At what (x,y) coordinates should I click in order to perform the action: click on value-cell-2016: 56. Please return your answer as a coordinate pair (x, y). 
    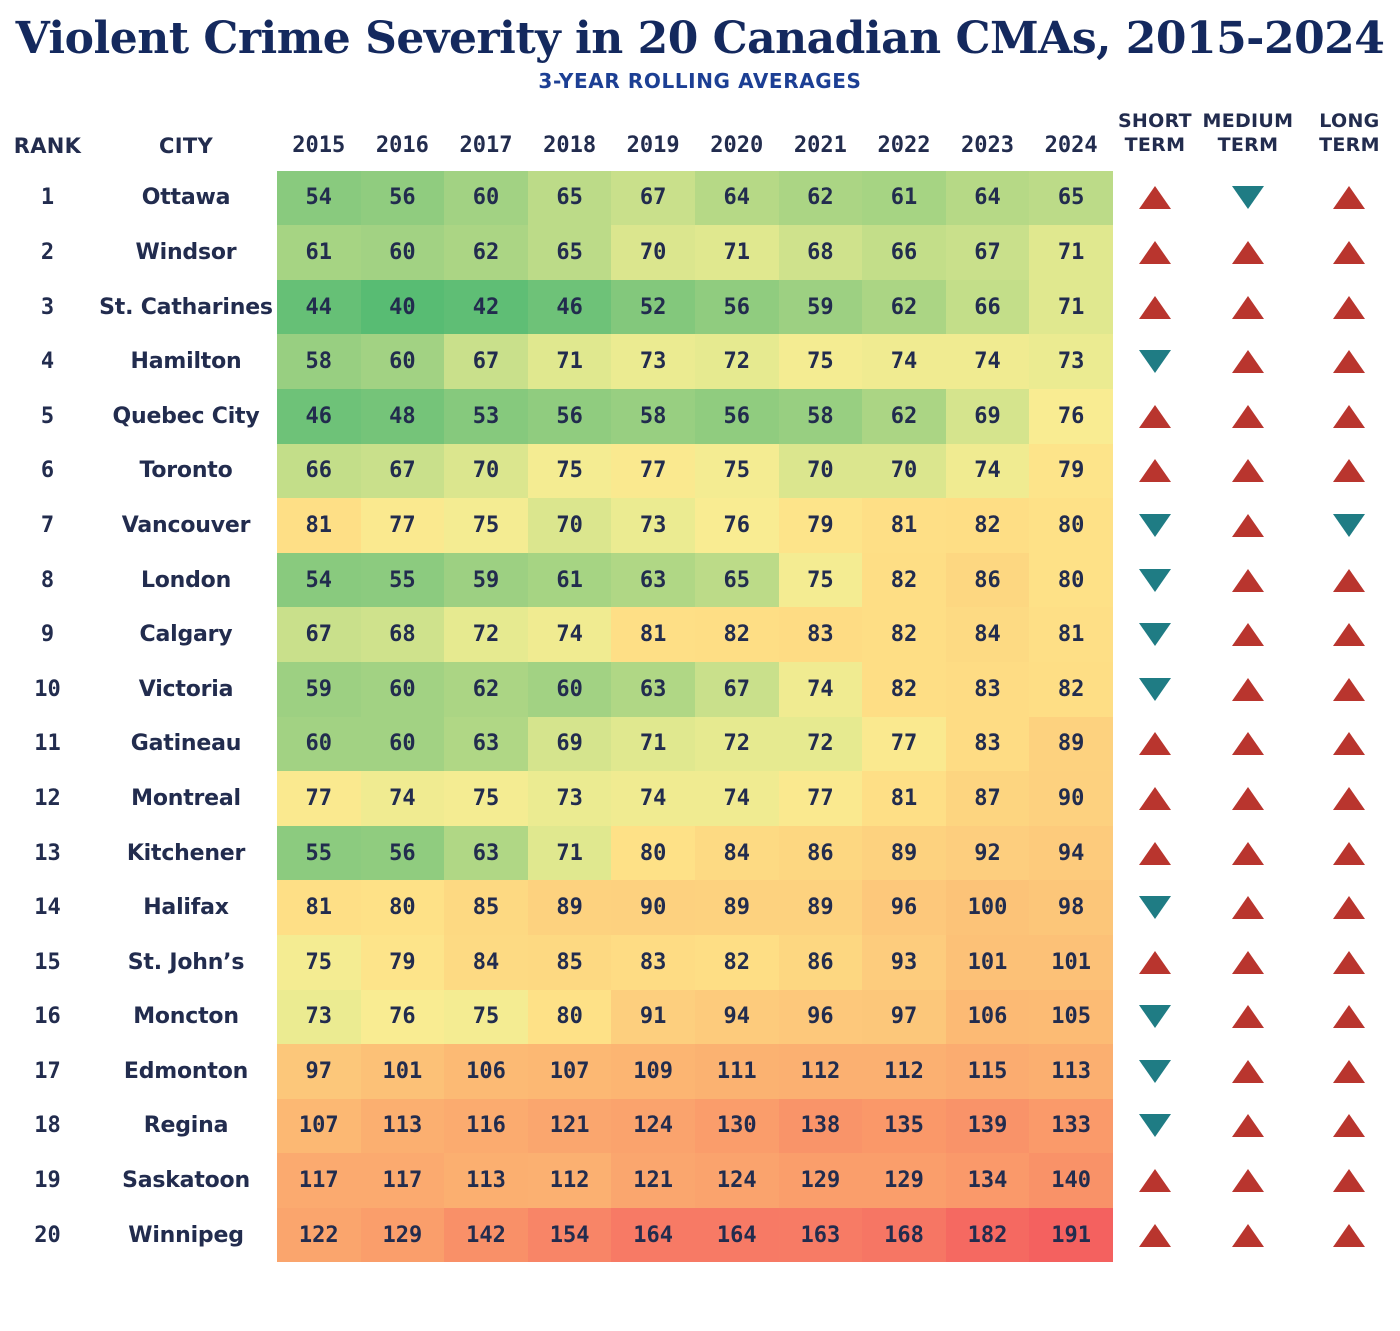
    Looking at the image, I should click on (402, 853).